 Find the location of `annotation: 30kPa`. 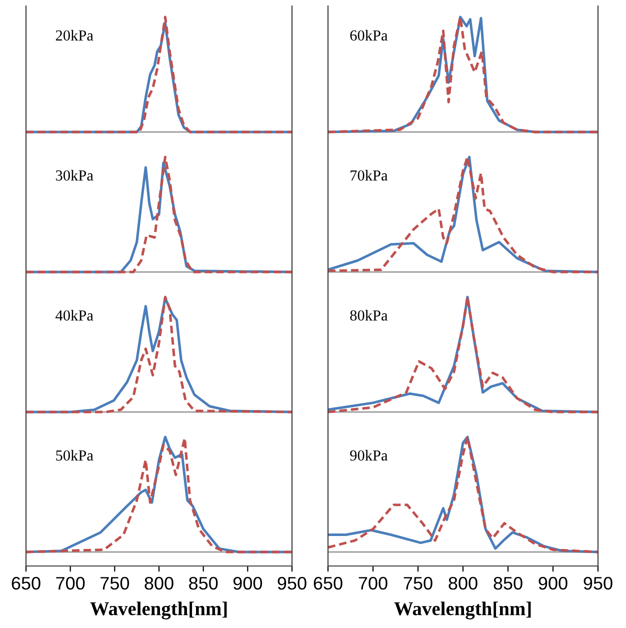

annotation: 30kPa is located at coordinates (75, 175).